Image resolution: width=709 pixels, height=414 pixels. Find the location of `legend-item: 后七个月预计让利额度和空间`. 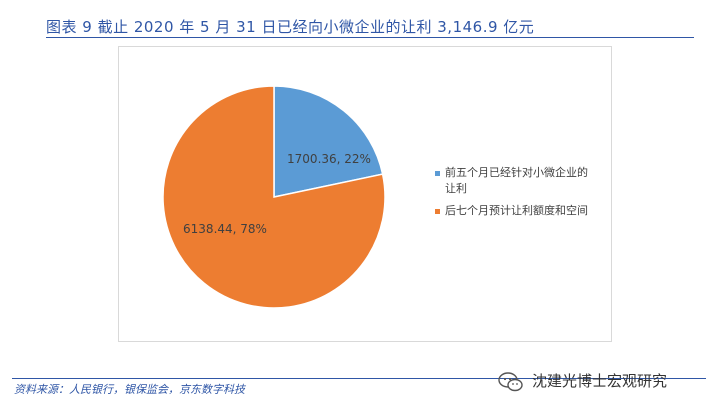

legend-item: 后七个月预计让利额度和空间 is located at coordinates (515, 211).